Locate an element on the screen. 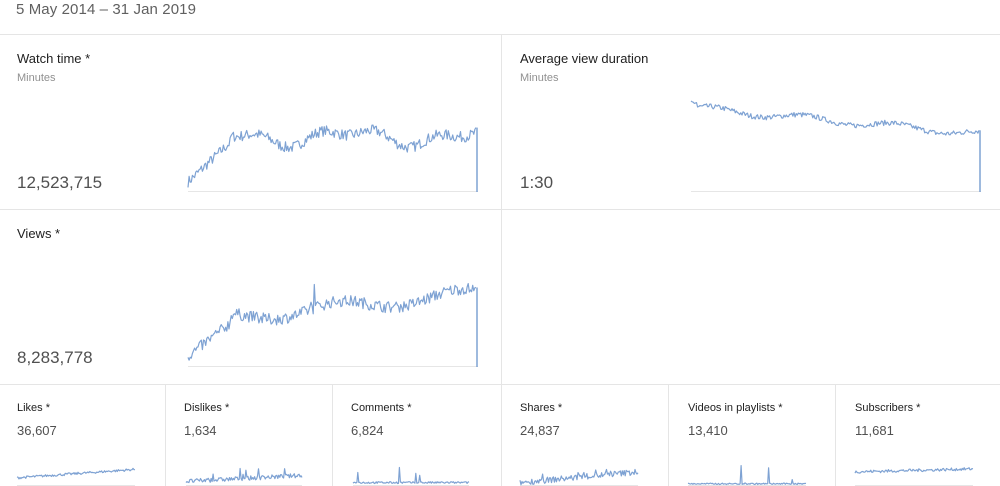 The height and width of the screenshot is (486, 1000). views-sparkline is located at coordinates (332, 325).